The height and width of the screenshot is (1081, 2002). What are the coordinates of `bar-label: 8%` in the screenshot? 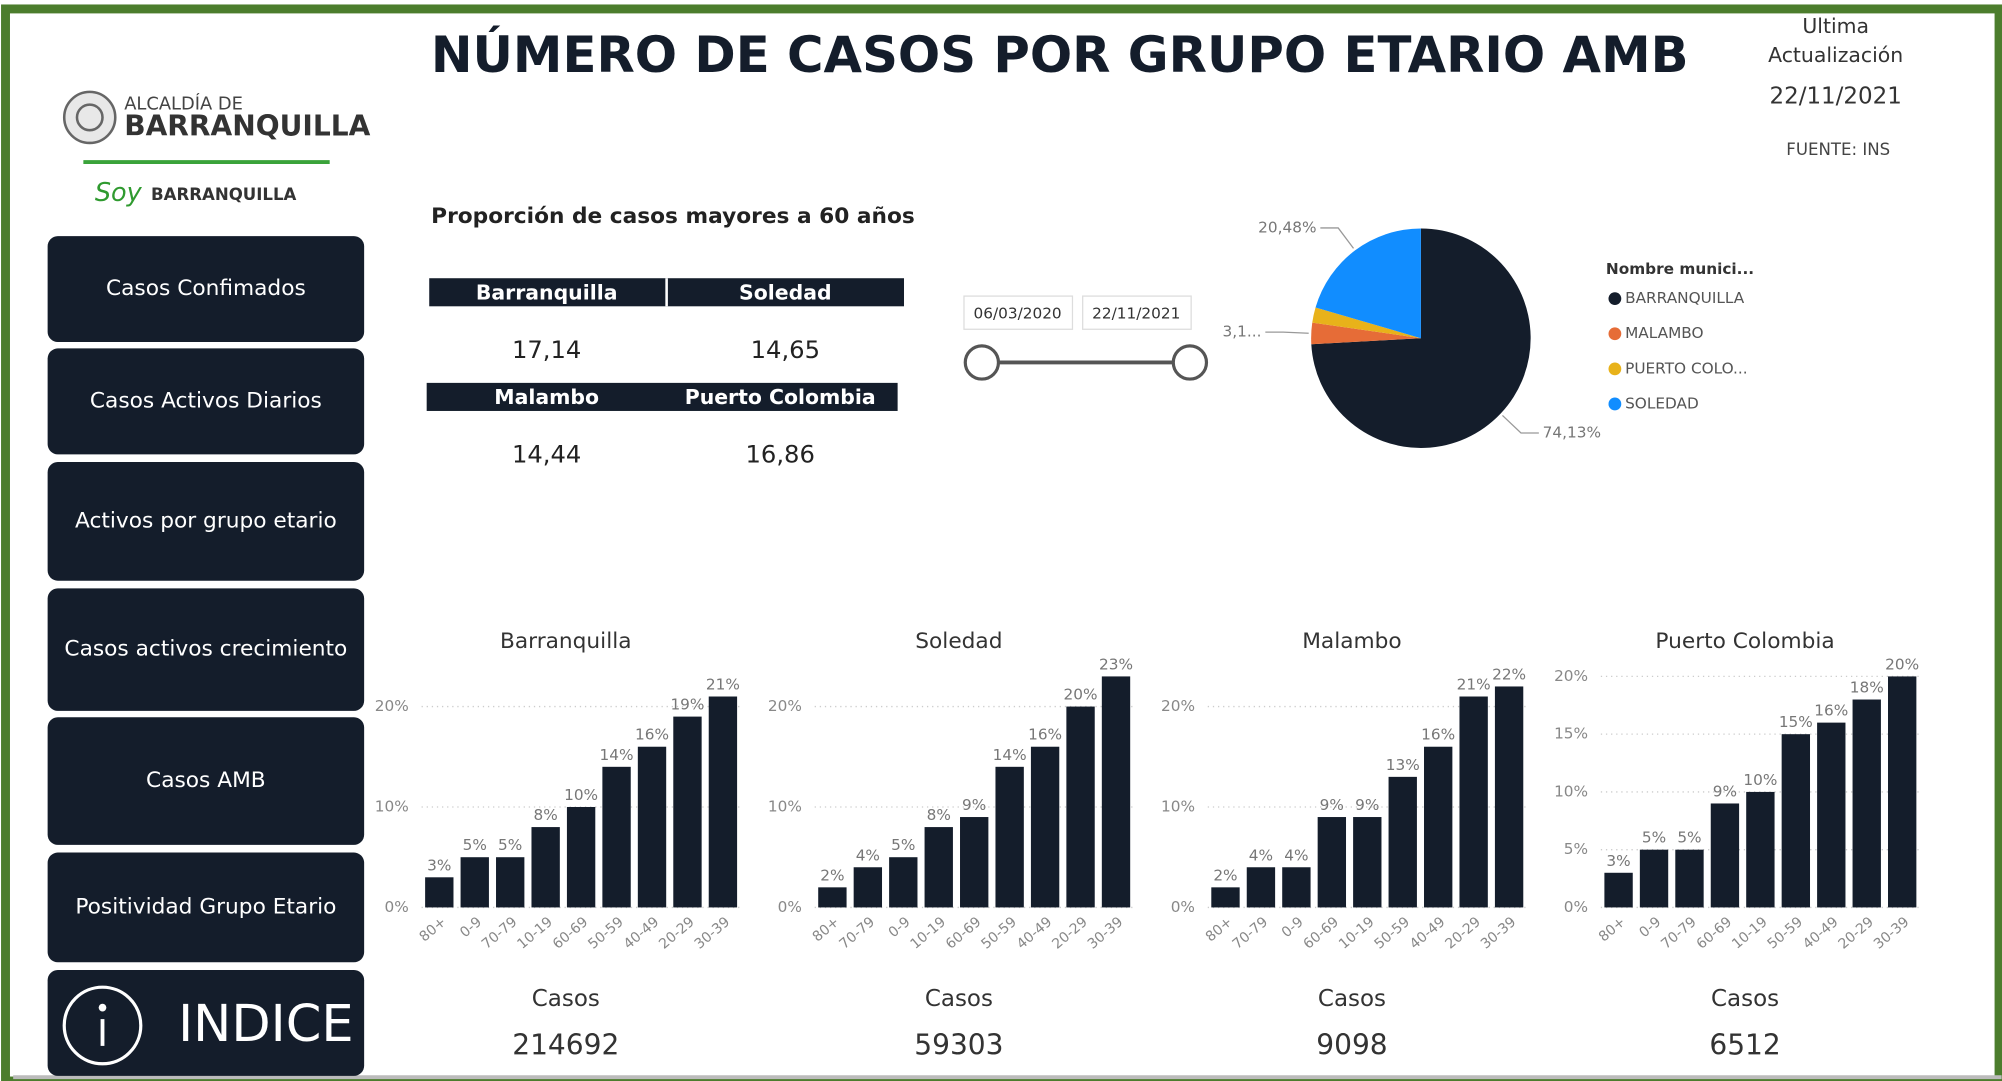 It's located at (546, 815).